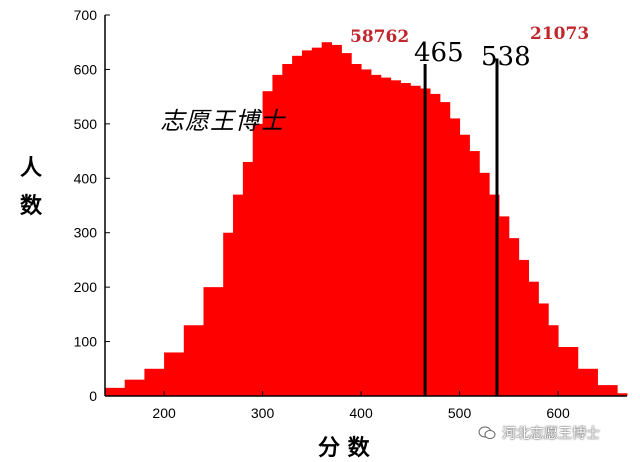 The image size is (640, 462). Describe the element at coordinates (31, 206) in the screenshot. I see `y-axis-label-char-2: 数` at that location.